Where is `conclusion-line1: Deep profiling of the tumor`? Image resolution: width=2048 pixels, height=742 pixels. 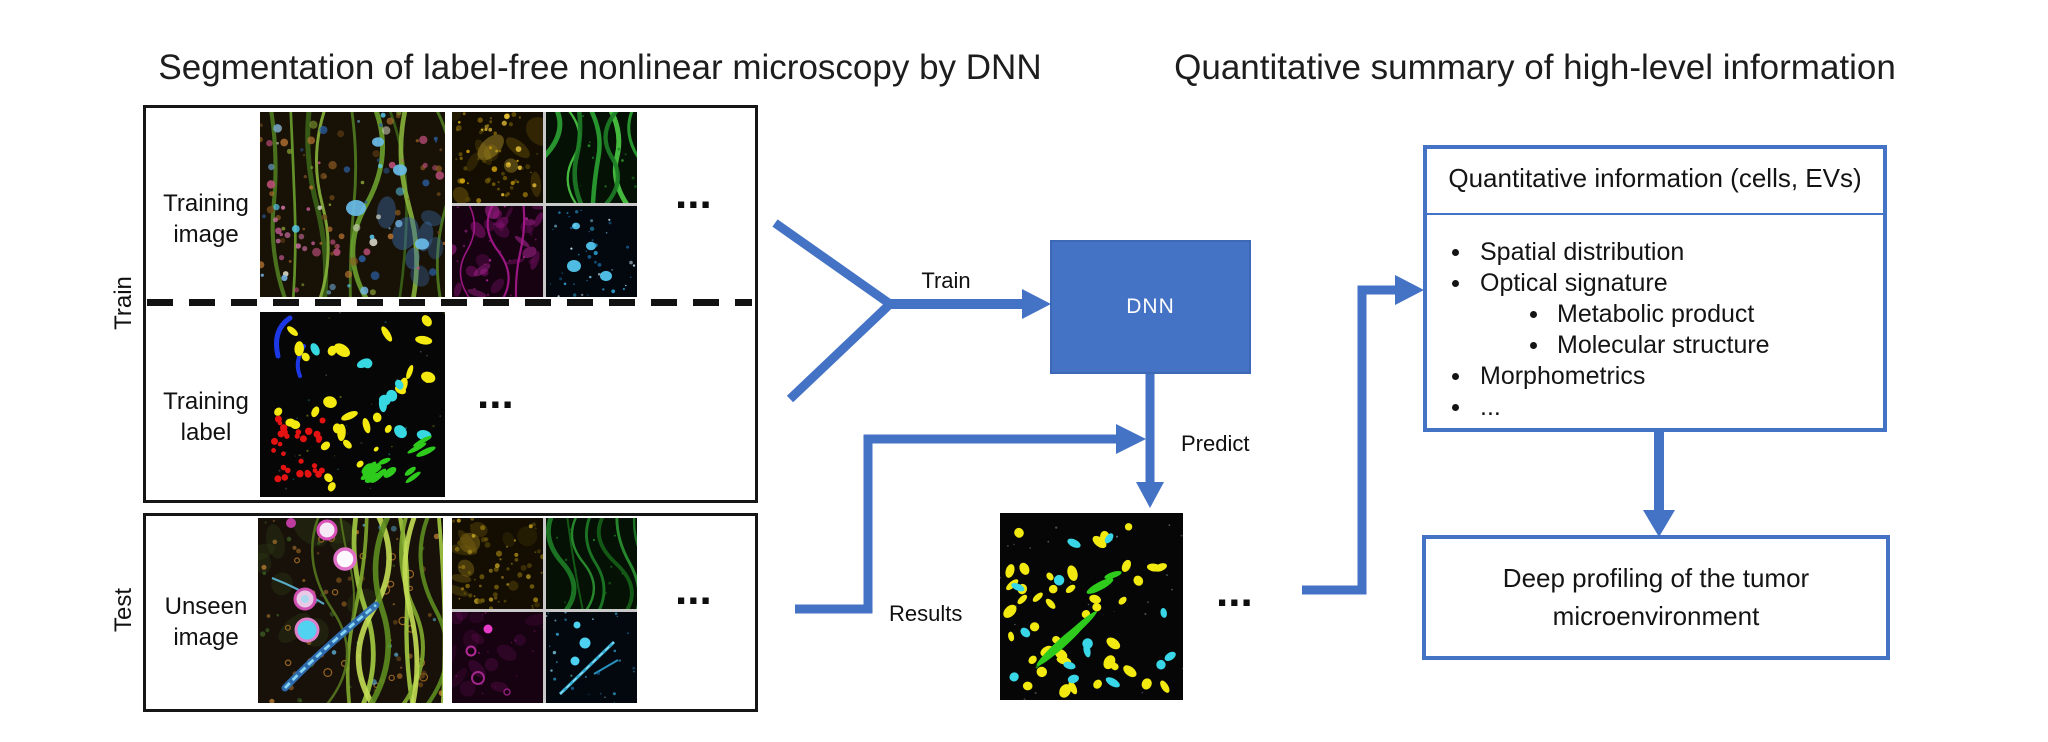
conclusion-line1: Deep profiling of the tumor is located at coordinates (1656, 577).